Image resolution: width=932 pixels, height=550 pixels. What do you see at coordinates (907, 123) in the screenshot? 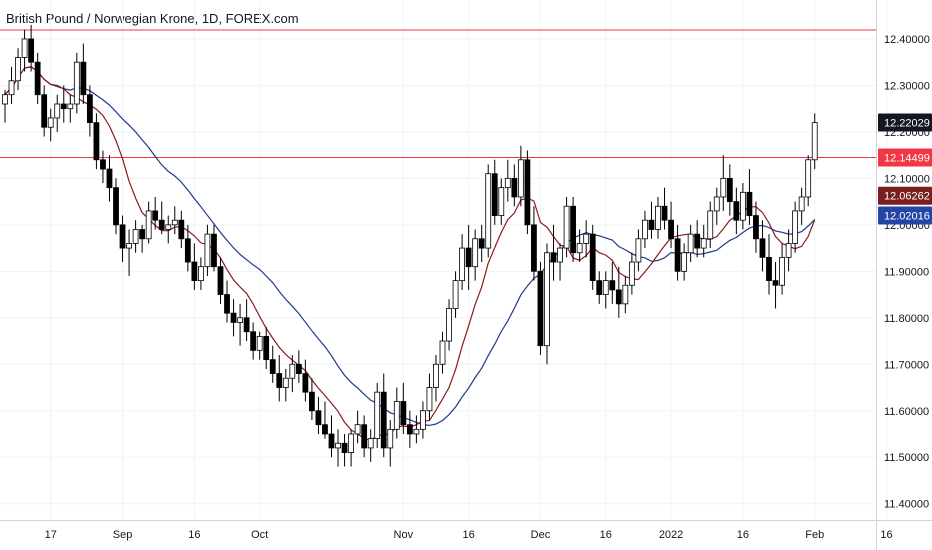
I see `price-tag-label: 12.22029` at bounding box center [907, 123].